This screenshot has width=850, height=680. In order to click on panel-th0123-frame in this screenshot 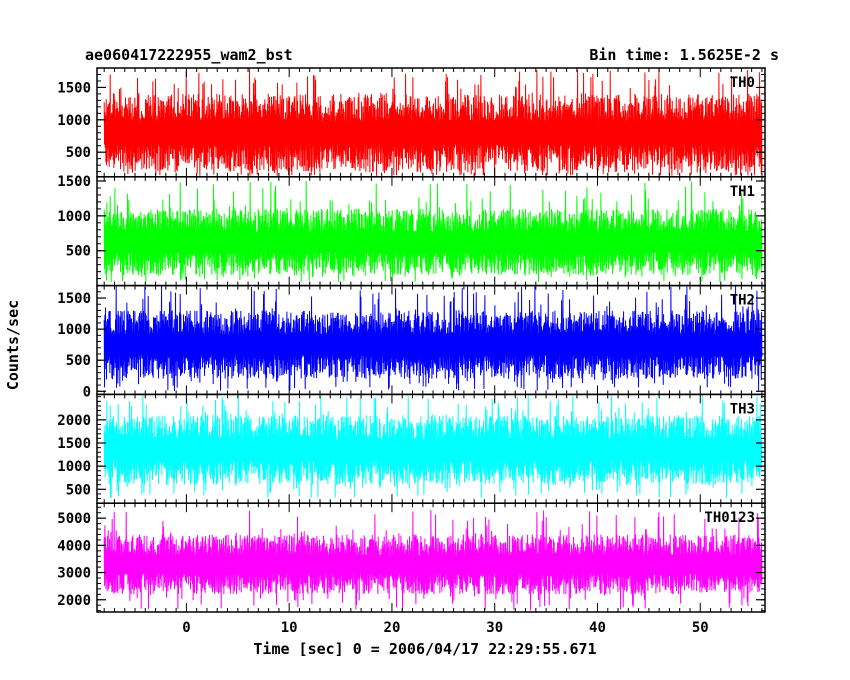, I will do `click(431, 557)`.